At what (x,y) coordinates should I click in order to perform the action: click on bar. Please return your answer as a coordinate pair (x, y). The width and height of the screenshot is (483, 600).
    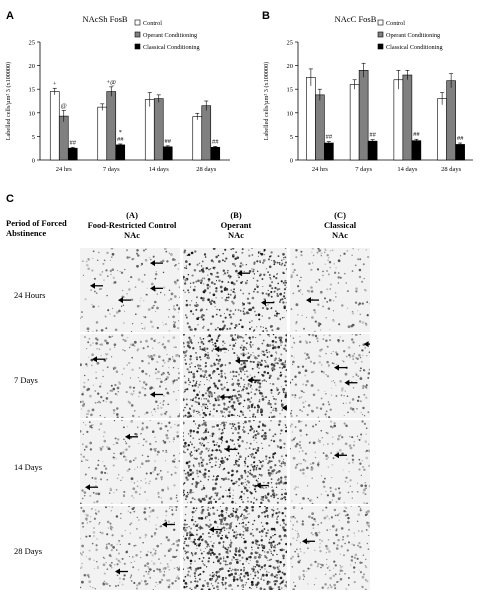
    Looking at the image, I should click on (363, 115).